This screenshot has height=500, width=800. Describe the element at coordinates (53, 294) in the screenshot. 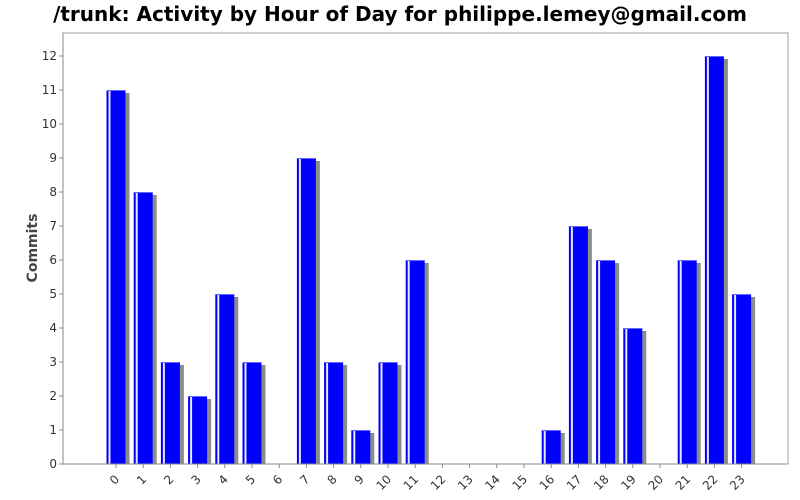

I see `y-tick-label: 5` at that location.